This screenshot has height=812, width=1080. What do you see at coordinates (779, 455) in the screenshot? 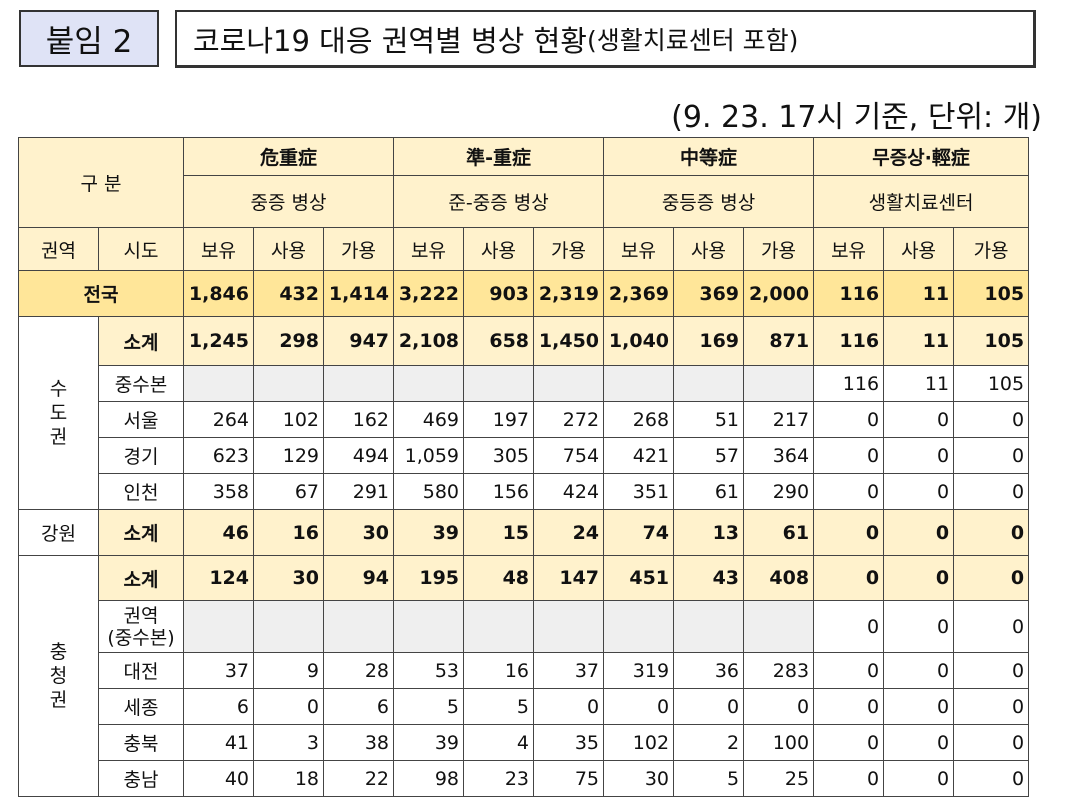
I see `value-cell: 364` at bounding box center [779, 455].